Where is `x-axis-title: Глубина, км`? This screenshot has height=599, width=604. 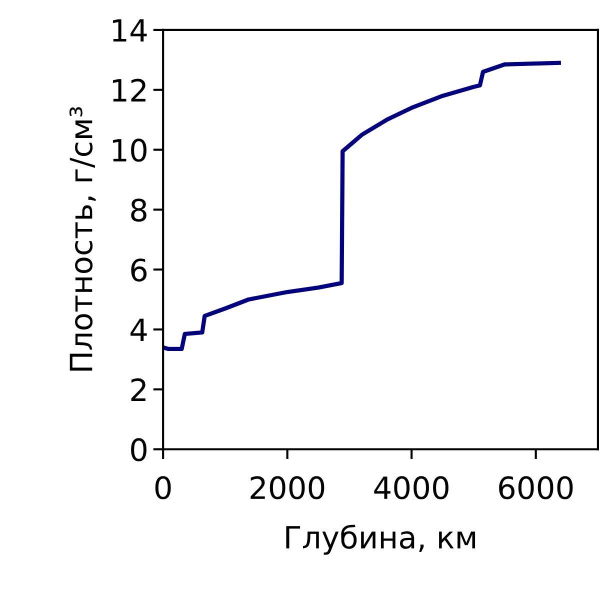 x-axis-title: Глубина, км is located at coordinates (381, 539).